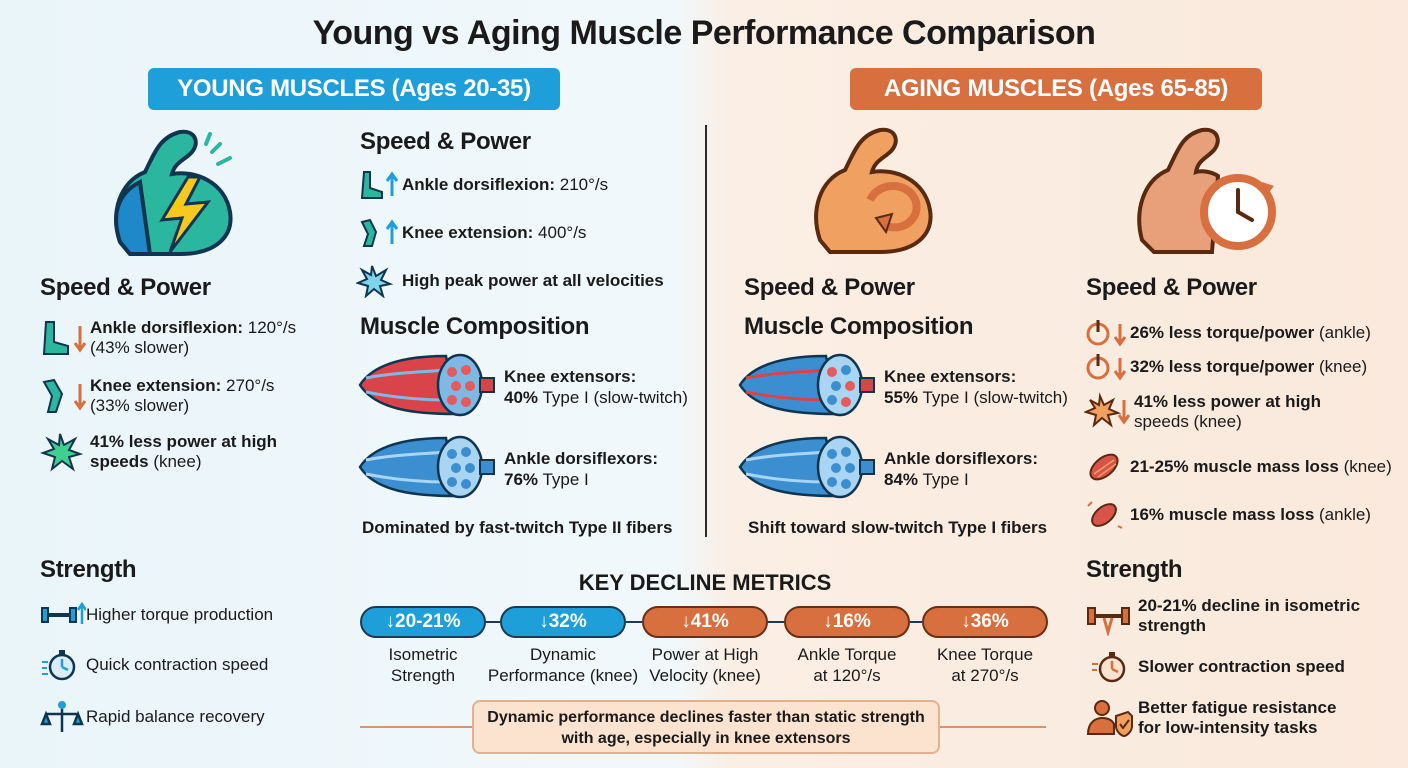 This screenshot has width=1408, height=768. What do you see at coordinates (1056, 89) in the screenshot?
I see `aging-muscles-banner: AGING MUSCLES (Ages 65-85)` at bounding box center [1056, 89].